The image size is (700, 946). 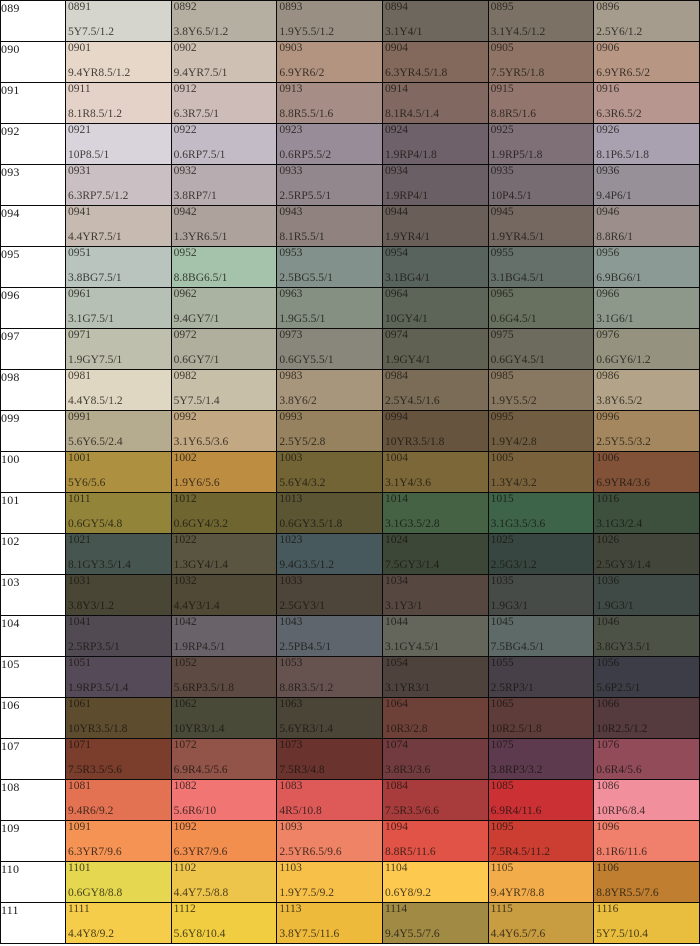 I want to click on color-swatch-cell: 0952 8.8BG6.5/1, so click(x=224, y=267).